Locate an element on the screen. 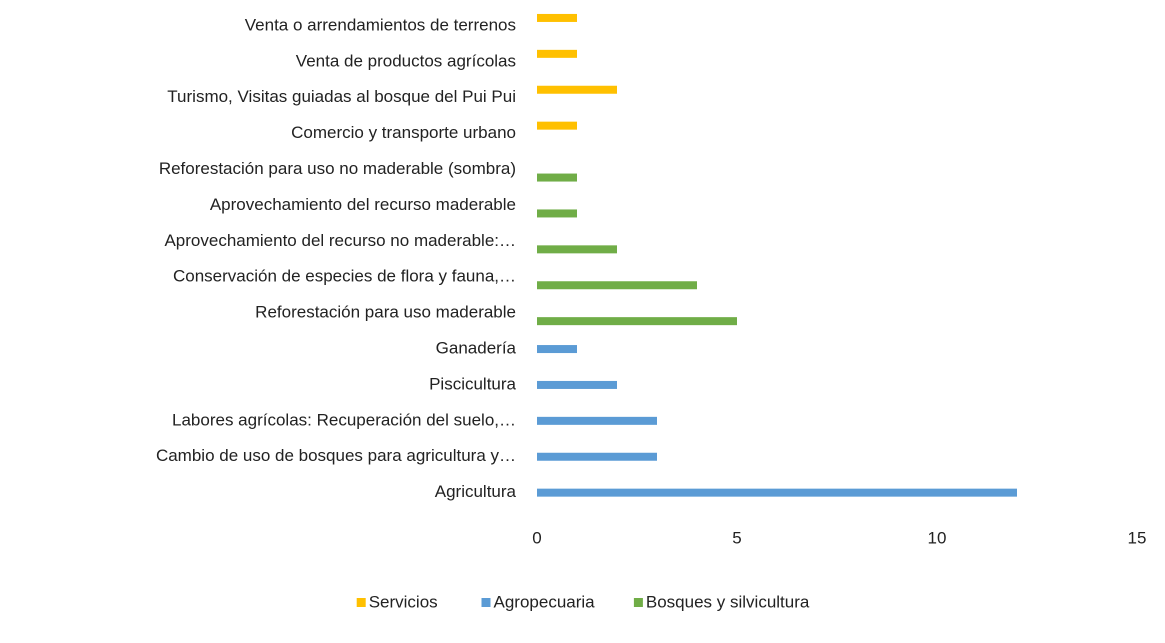  y-tick-label: Reforestación para uso maderable is located at coordinates (385, 312).